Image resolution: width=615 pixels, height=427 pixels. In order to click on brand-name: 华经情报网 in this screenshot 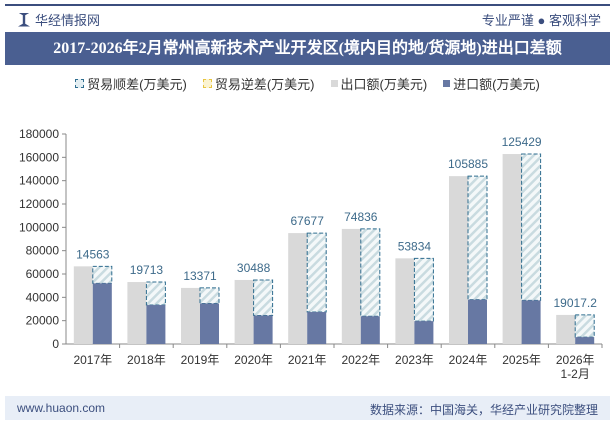, I will do `click(68, 20)`.